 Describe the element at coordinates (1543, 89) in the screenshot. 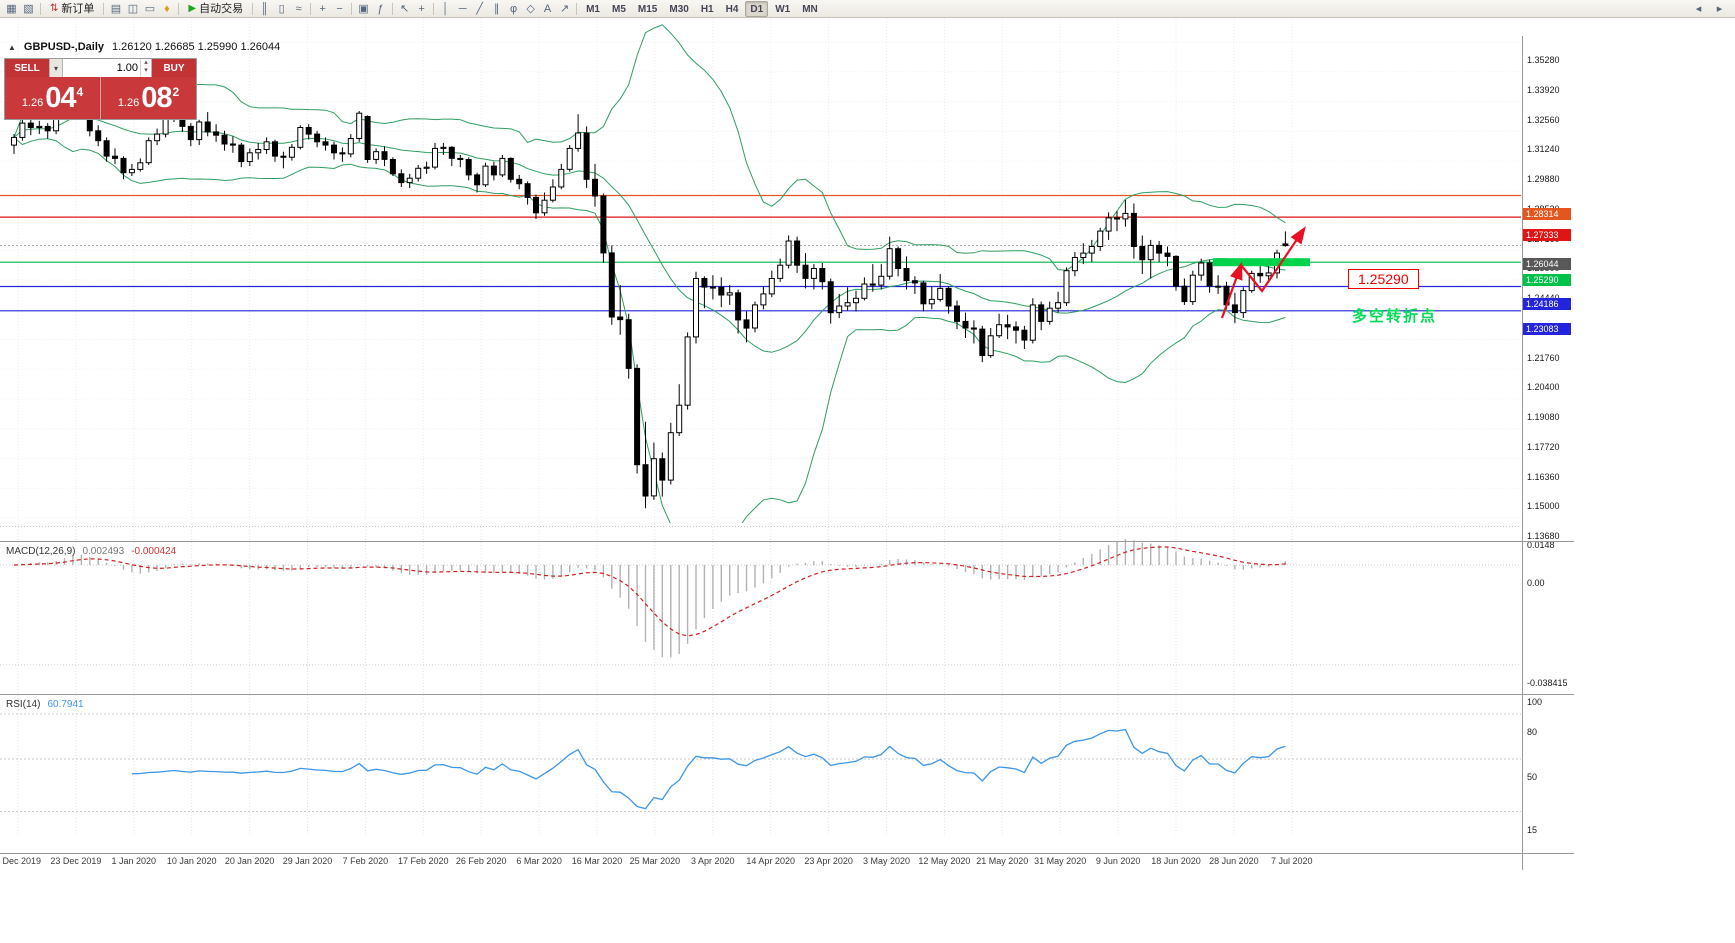

I see `price-axis-label: 1.33920` at that location.